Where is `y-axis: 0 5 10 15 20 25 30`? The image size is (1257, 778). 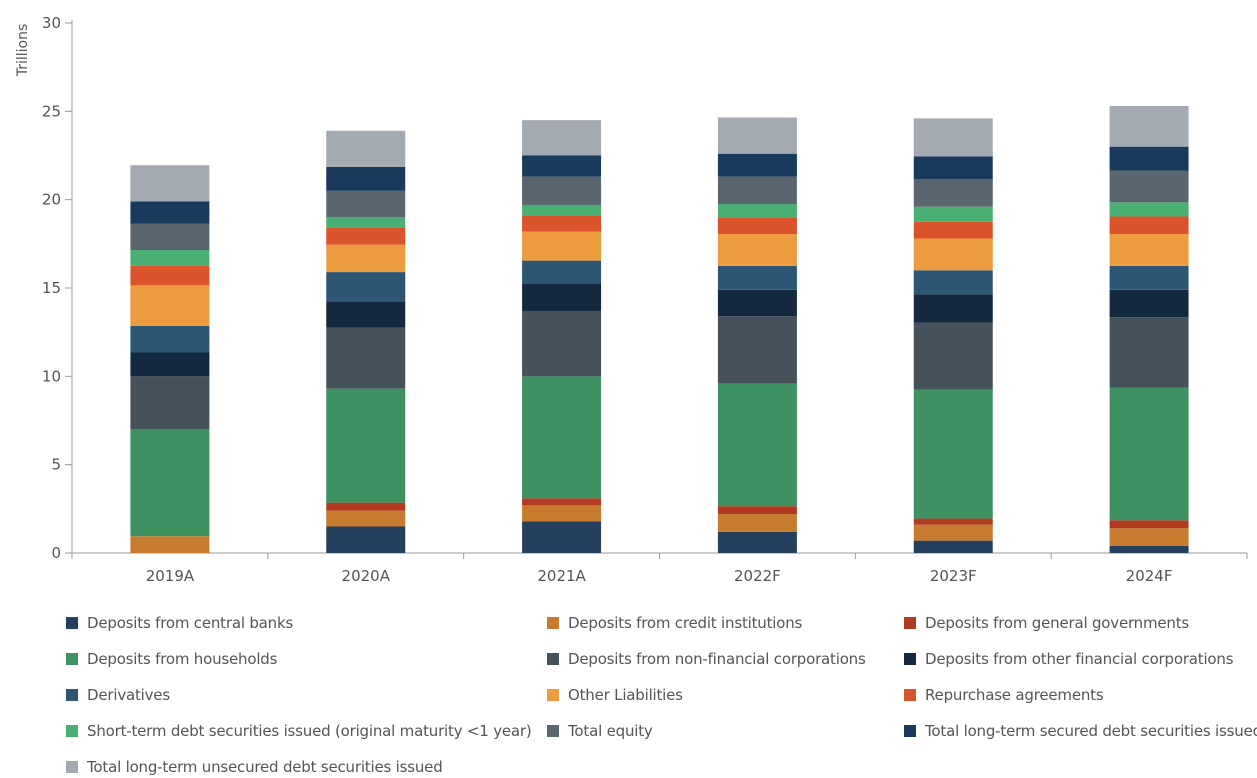 y-axis: 0 5 10 15 20 25 30 is located at coordinates (57, 288).